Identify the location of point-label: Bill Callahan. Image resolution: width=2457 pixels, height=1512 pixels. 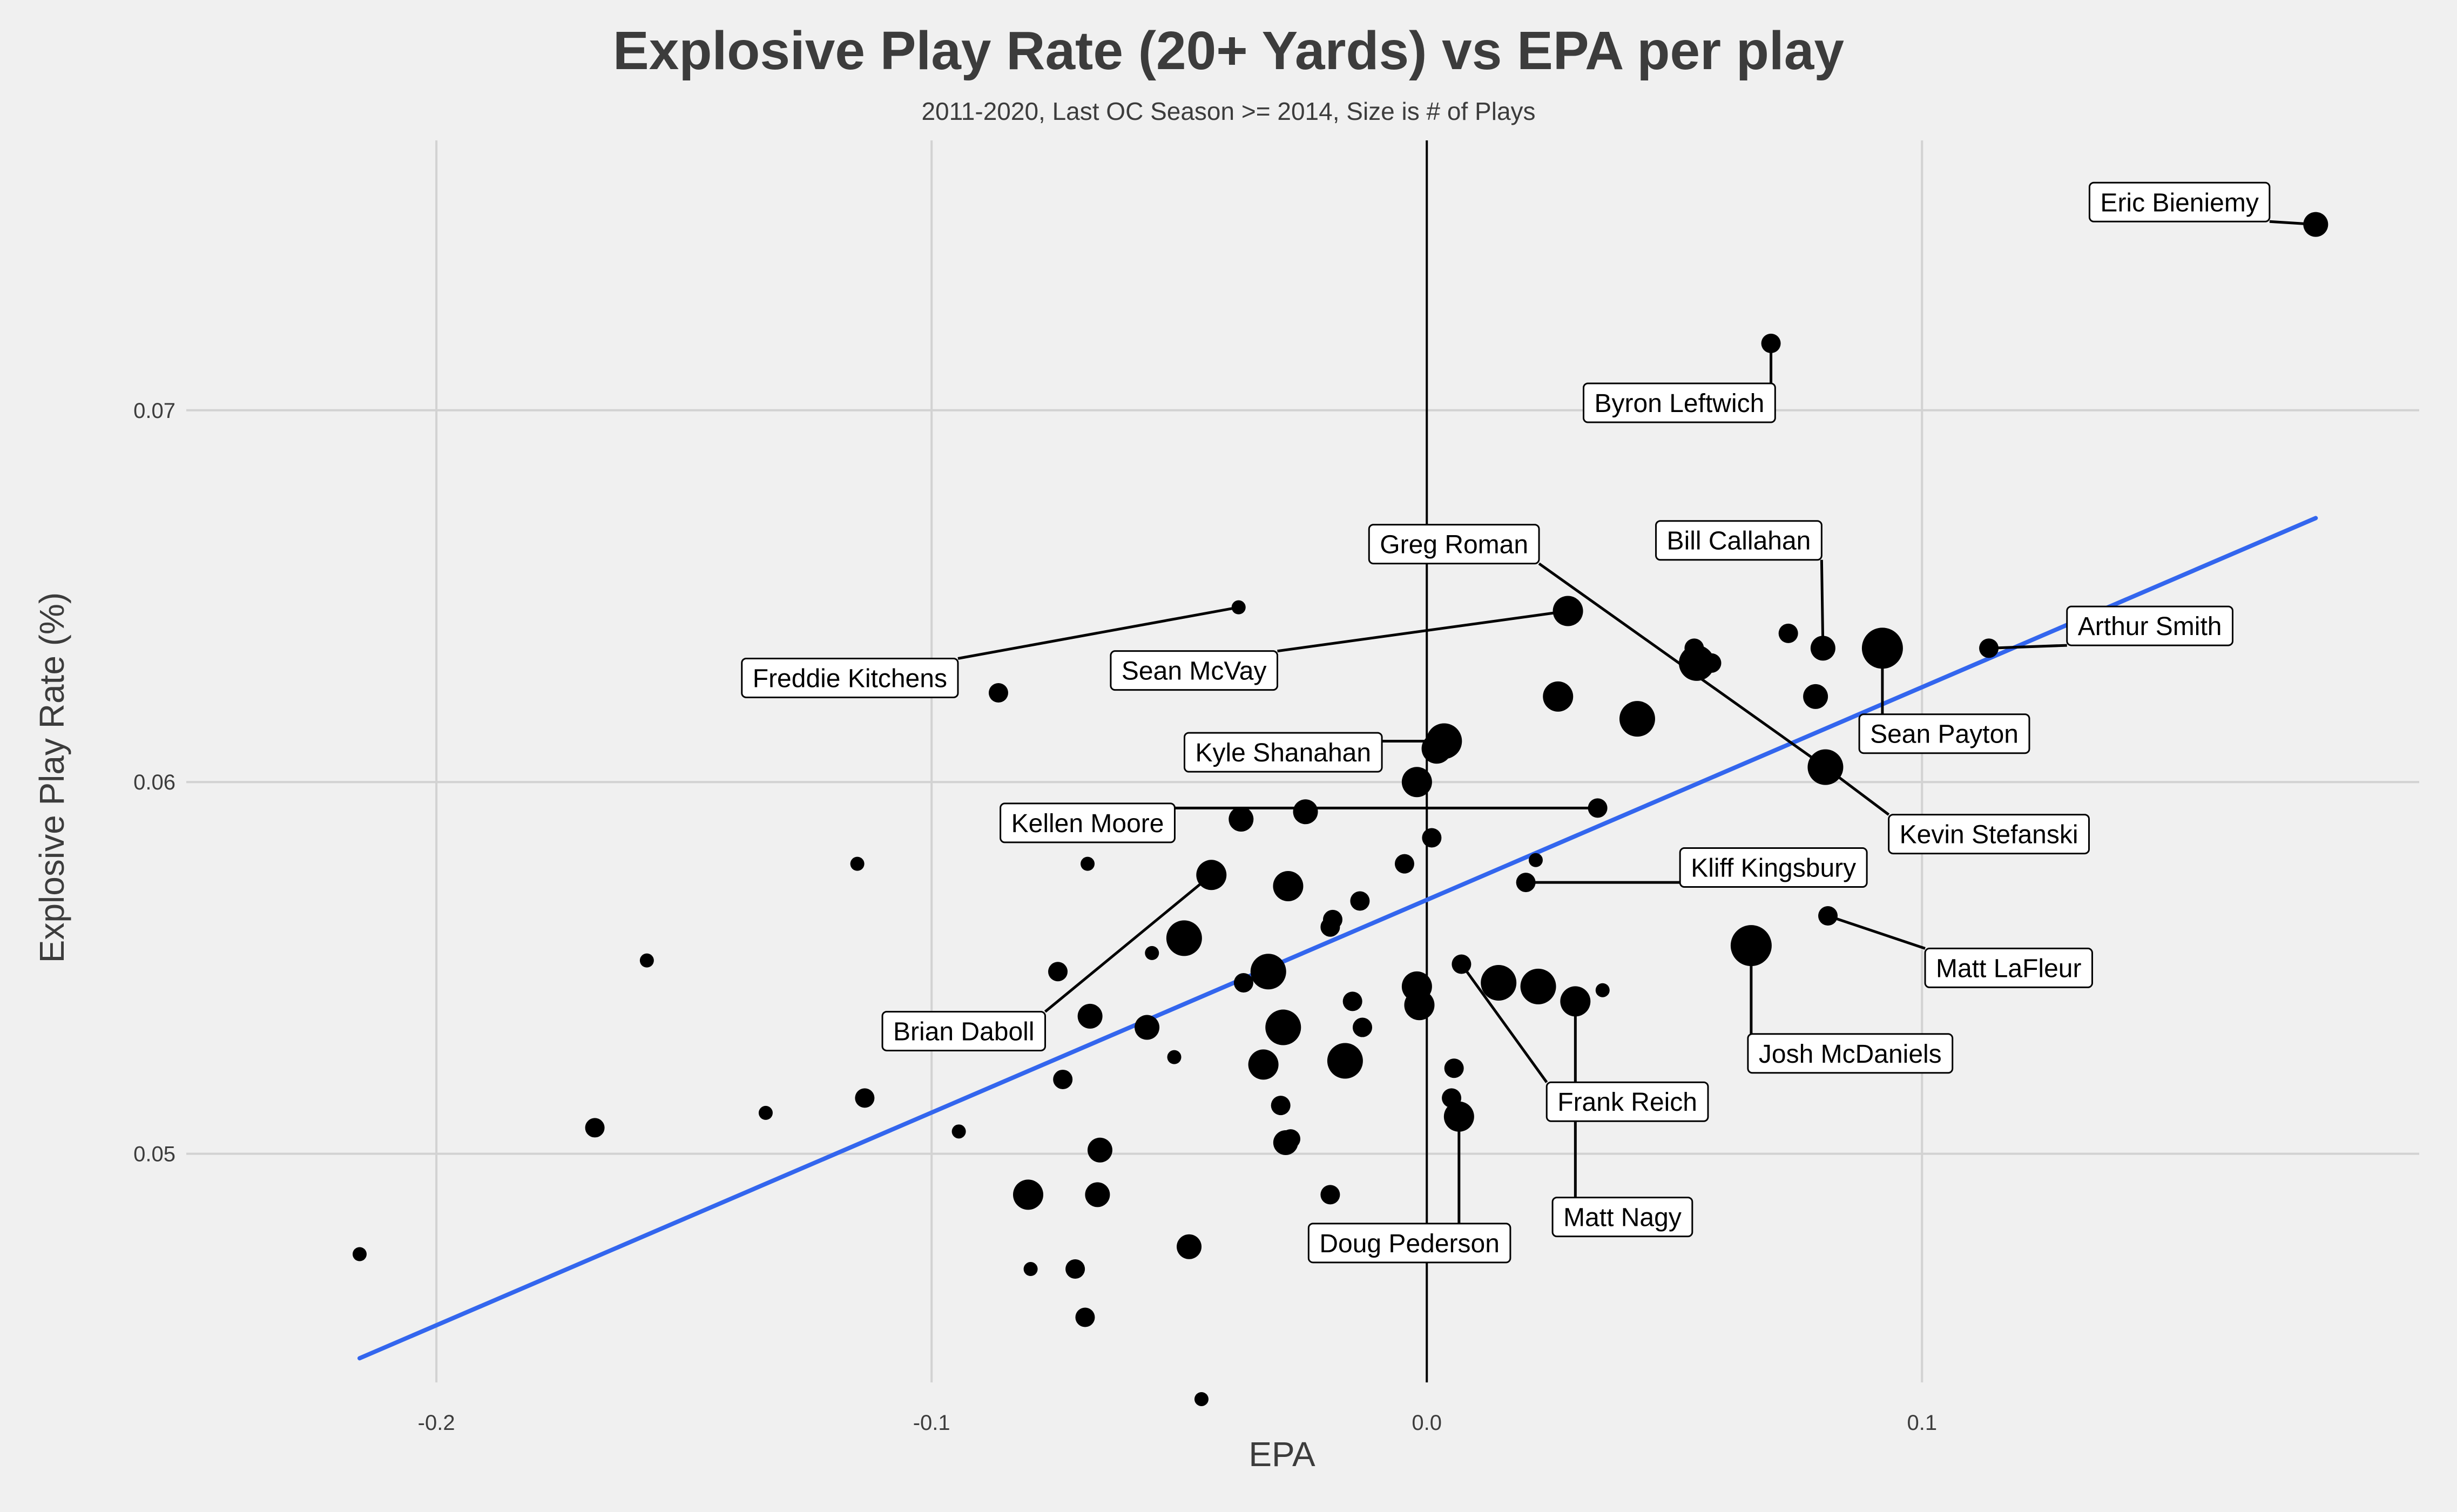
(1739, 541).